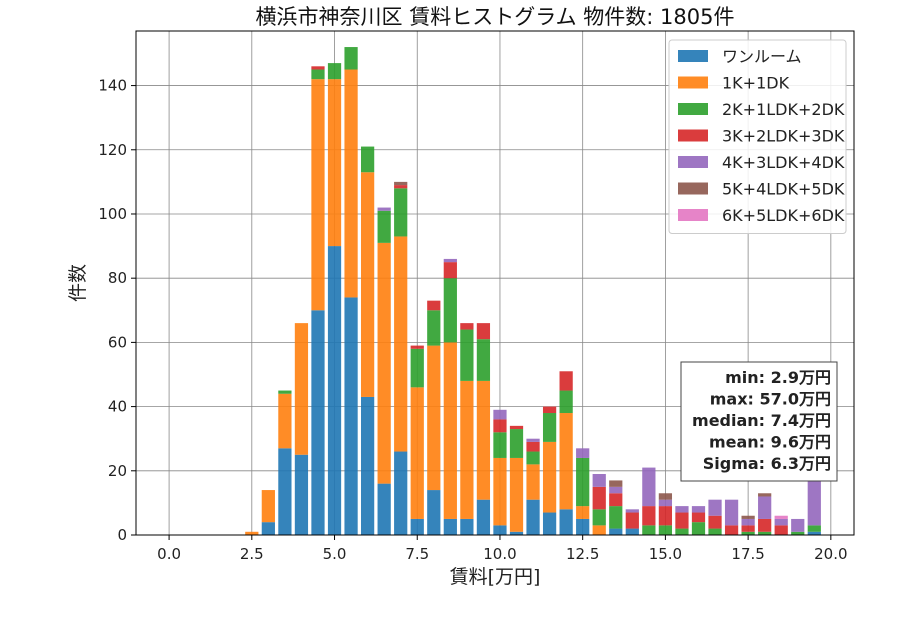 The width and height of the screenshot is (900, 630). I want to click on legend-frame, so click(757, 136).